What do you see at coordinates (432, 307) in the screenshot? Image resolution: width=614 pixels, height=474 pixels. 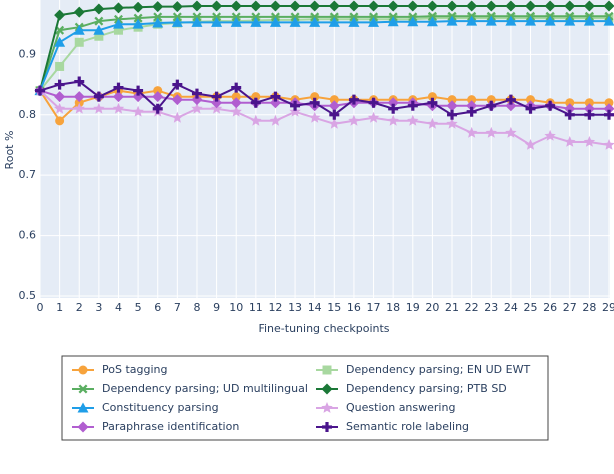 I see `x-tick-label: 20` at bounding box center [432, 307].